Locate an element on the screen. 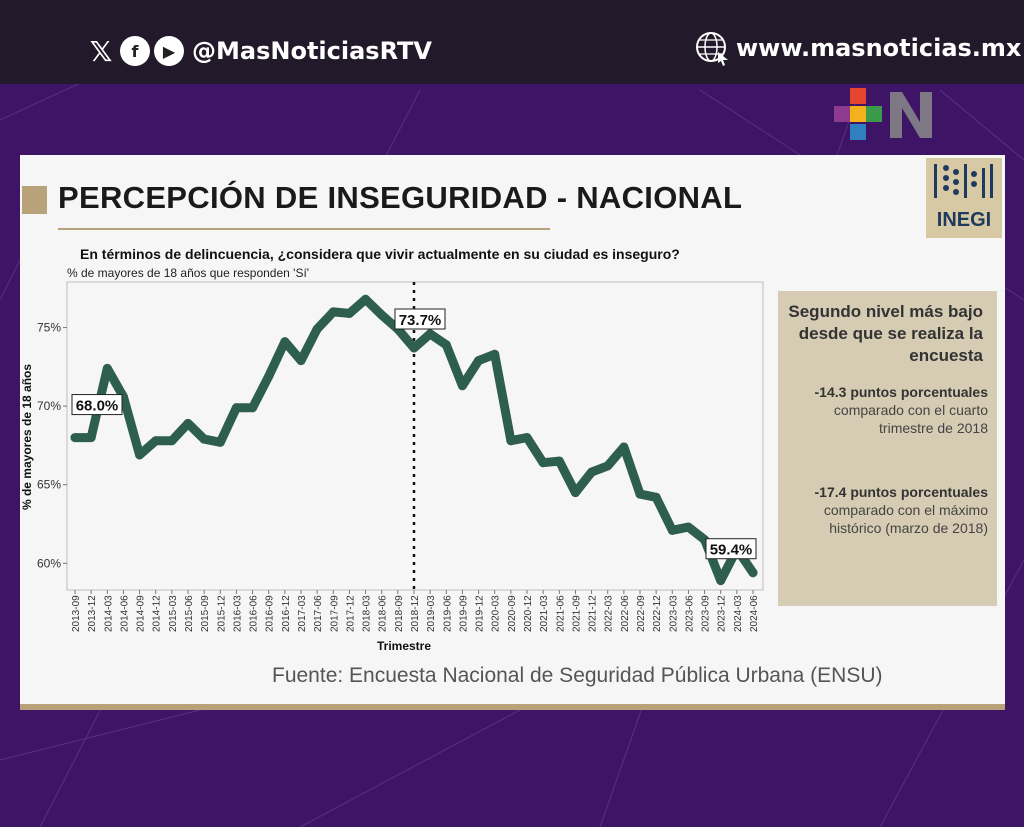 This screenshot has width=1024, height=827. x-tick-label: 2021-03 is located at coordinates (544, 613).